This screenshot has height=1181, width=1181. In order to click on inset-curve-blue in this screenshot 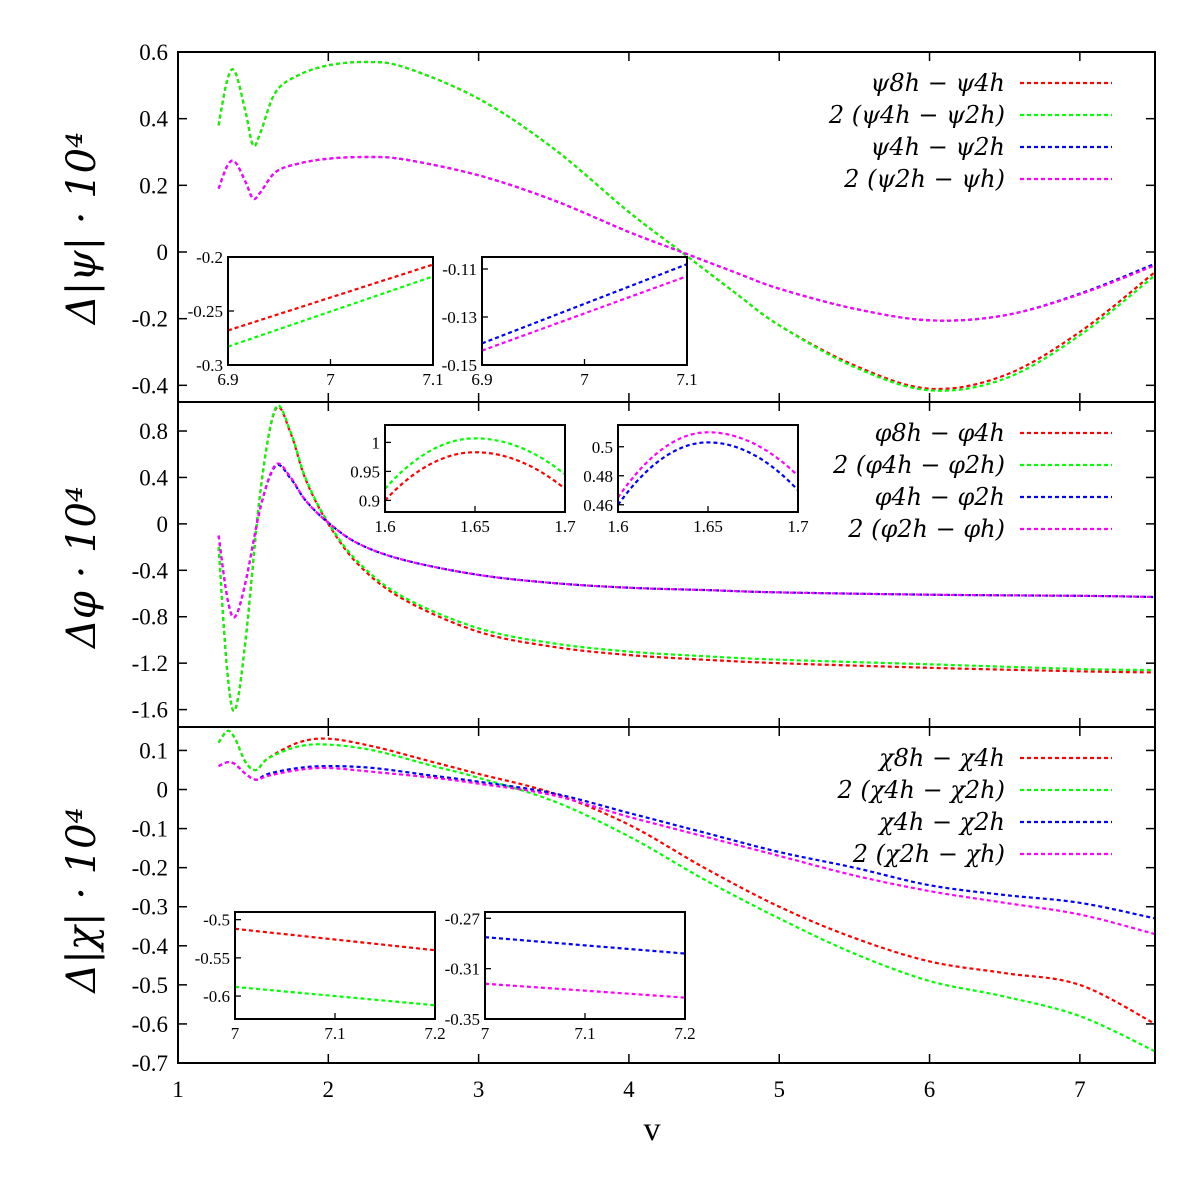, I will do `click(708, 473)`.